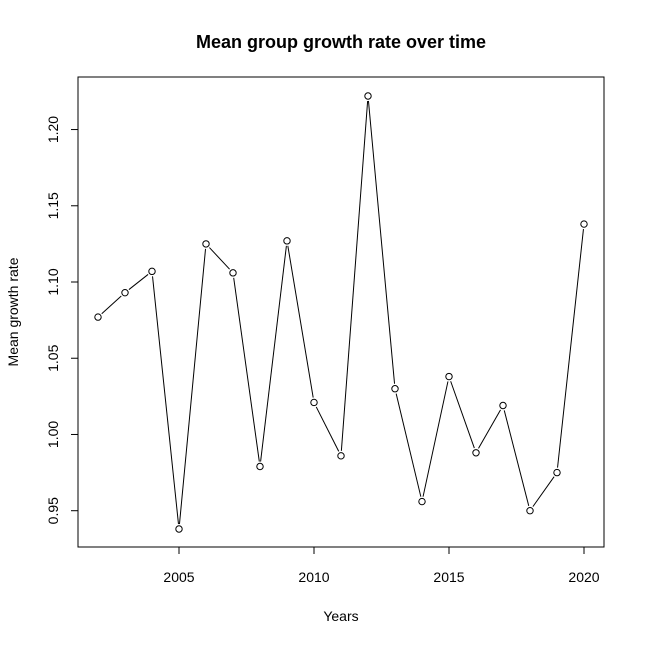 The width and height of the screenshot is (645, 650). Describe the element at coordinates (340, 616) in the screenshot. I see `x-axis-label: Years` at that location.